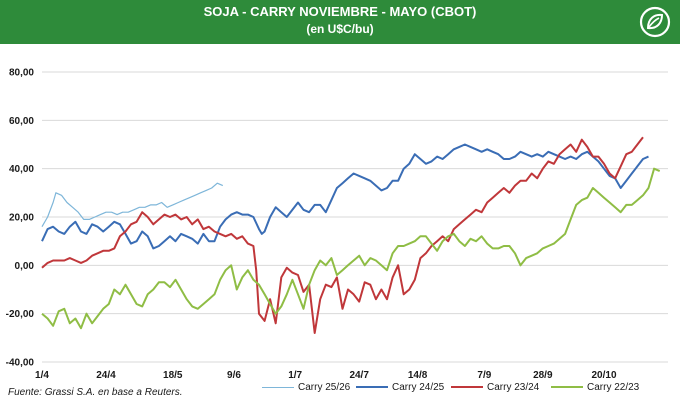 Image resolution: width=680 pixels, height=407 pixels. I want to click on y-tick-label: 20,00, so click(21, 218).